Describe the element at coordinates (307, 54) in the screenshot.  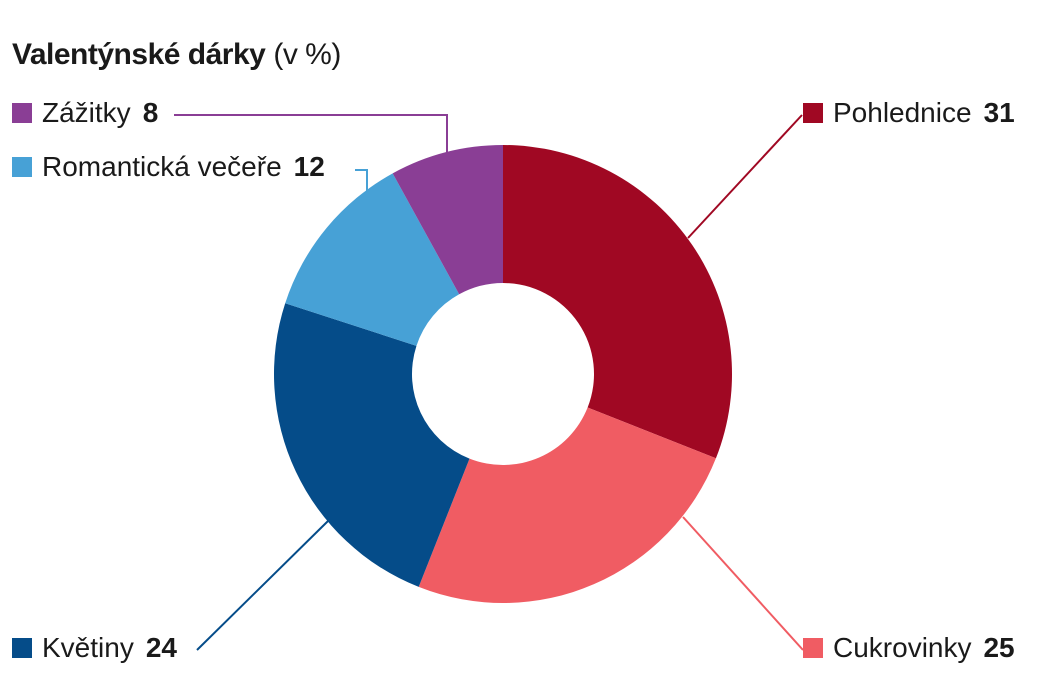
I see `chart-unit: (v %)` at that location.